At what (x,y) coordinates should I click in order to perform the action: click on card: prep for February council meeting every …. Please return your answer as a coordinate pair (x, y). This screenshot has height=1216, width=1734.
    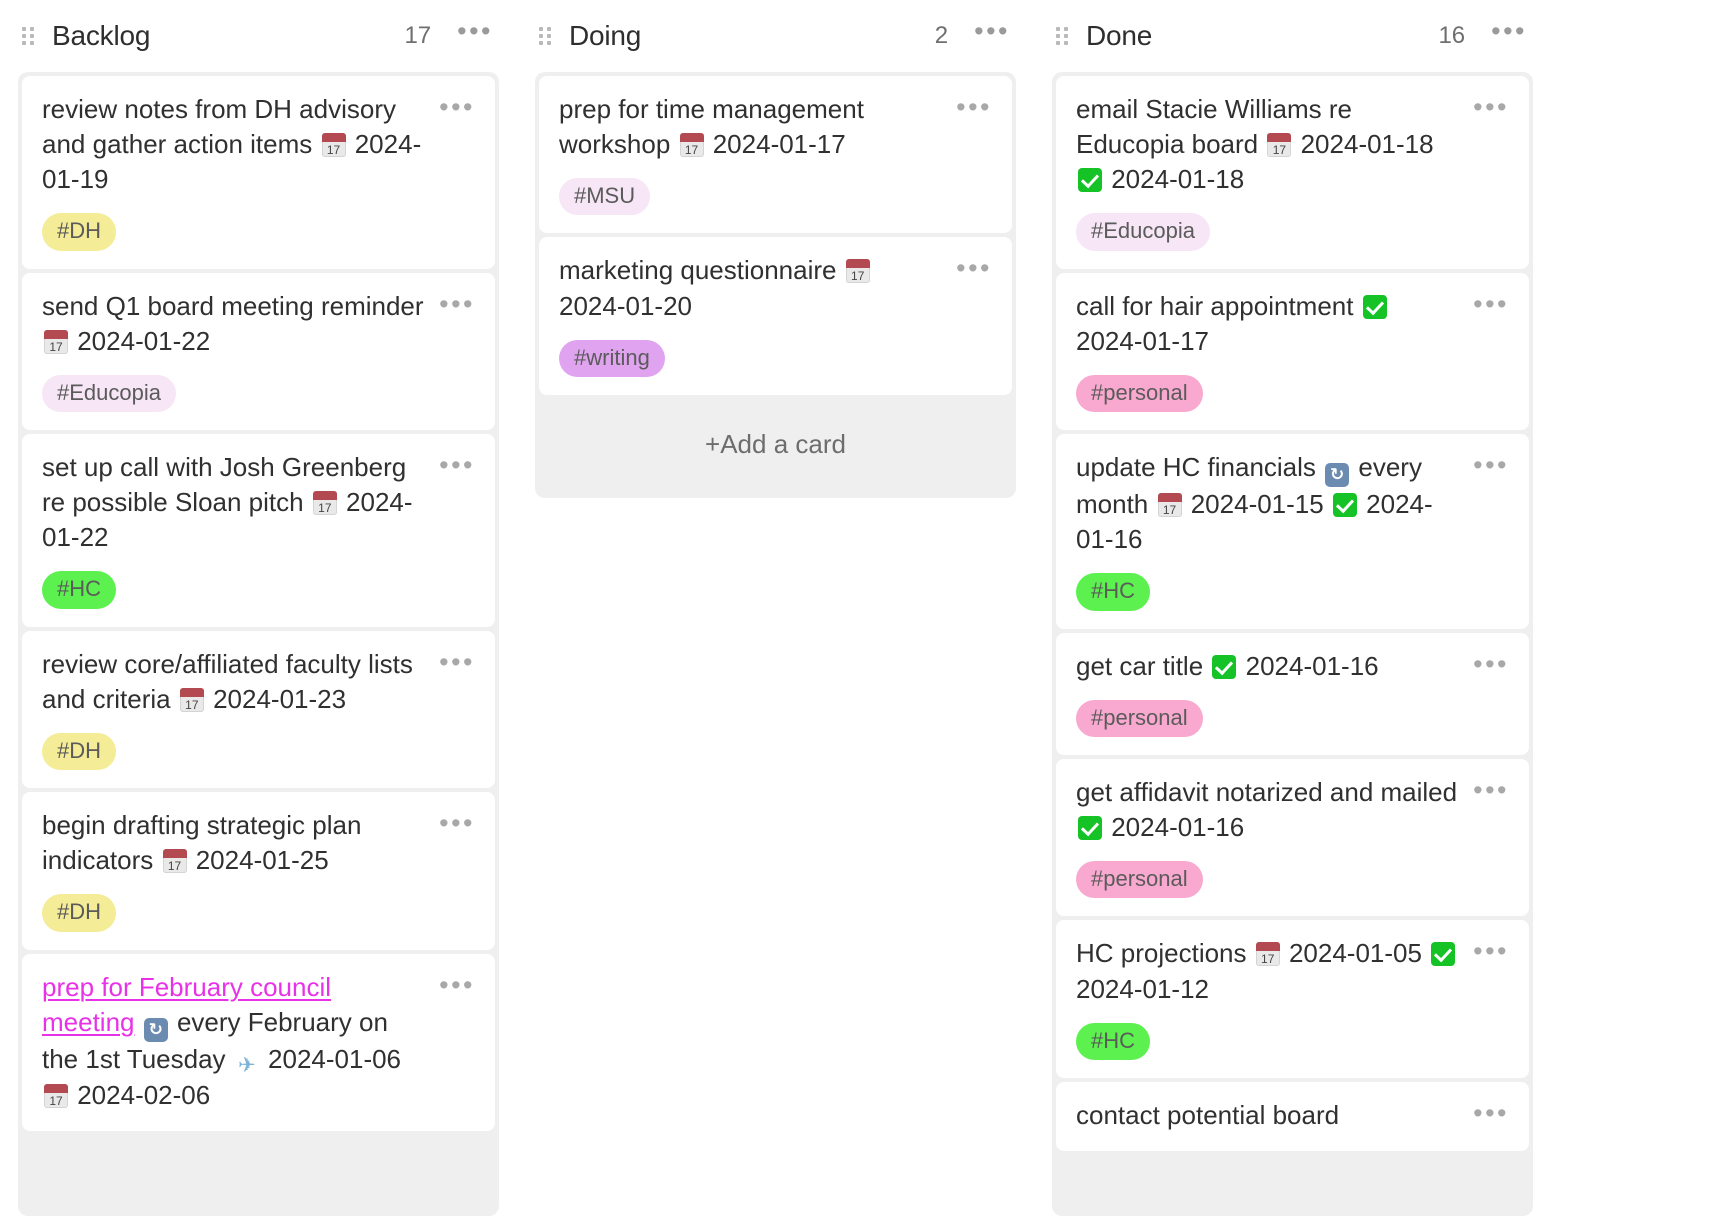
    Looking at the image, I should click on (258, 1042).